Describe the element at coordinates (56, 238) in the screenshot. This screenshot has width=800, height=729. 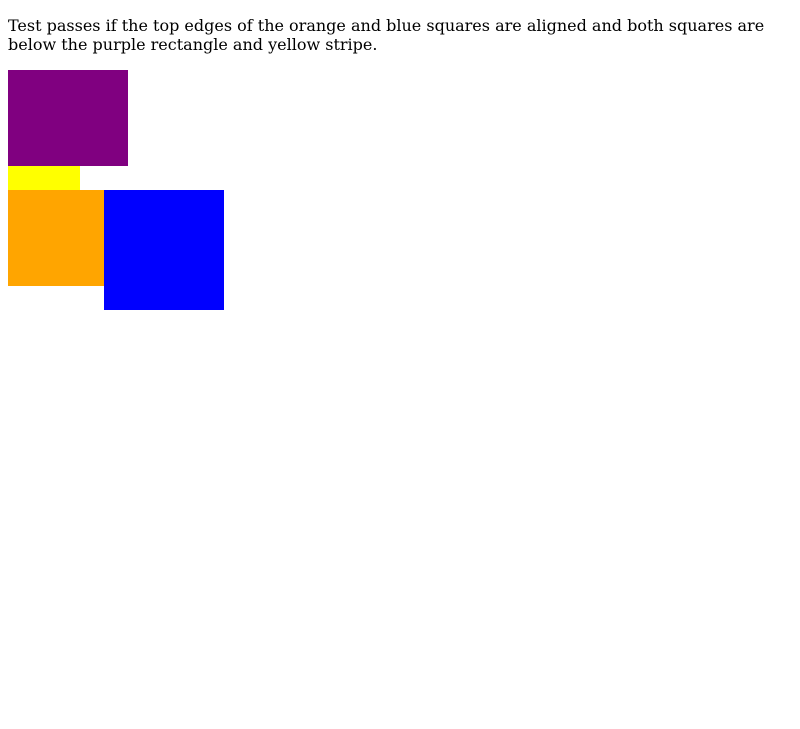
I see `orange-square` at that location.